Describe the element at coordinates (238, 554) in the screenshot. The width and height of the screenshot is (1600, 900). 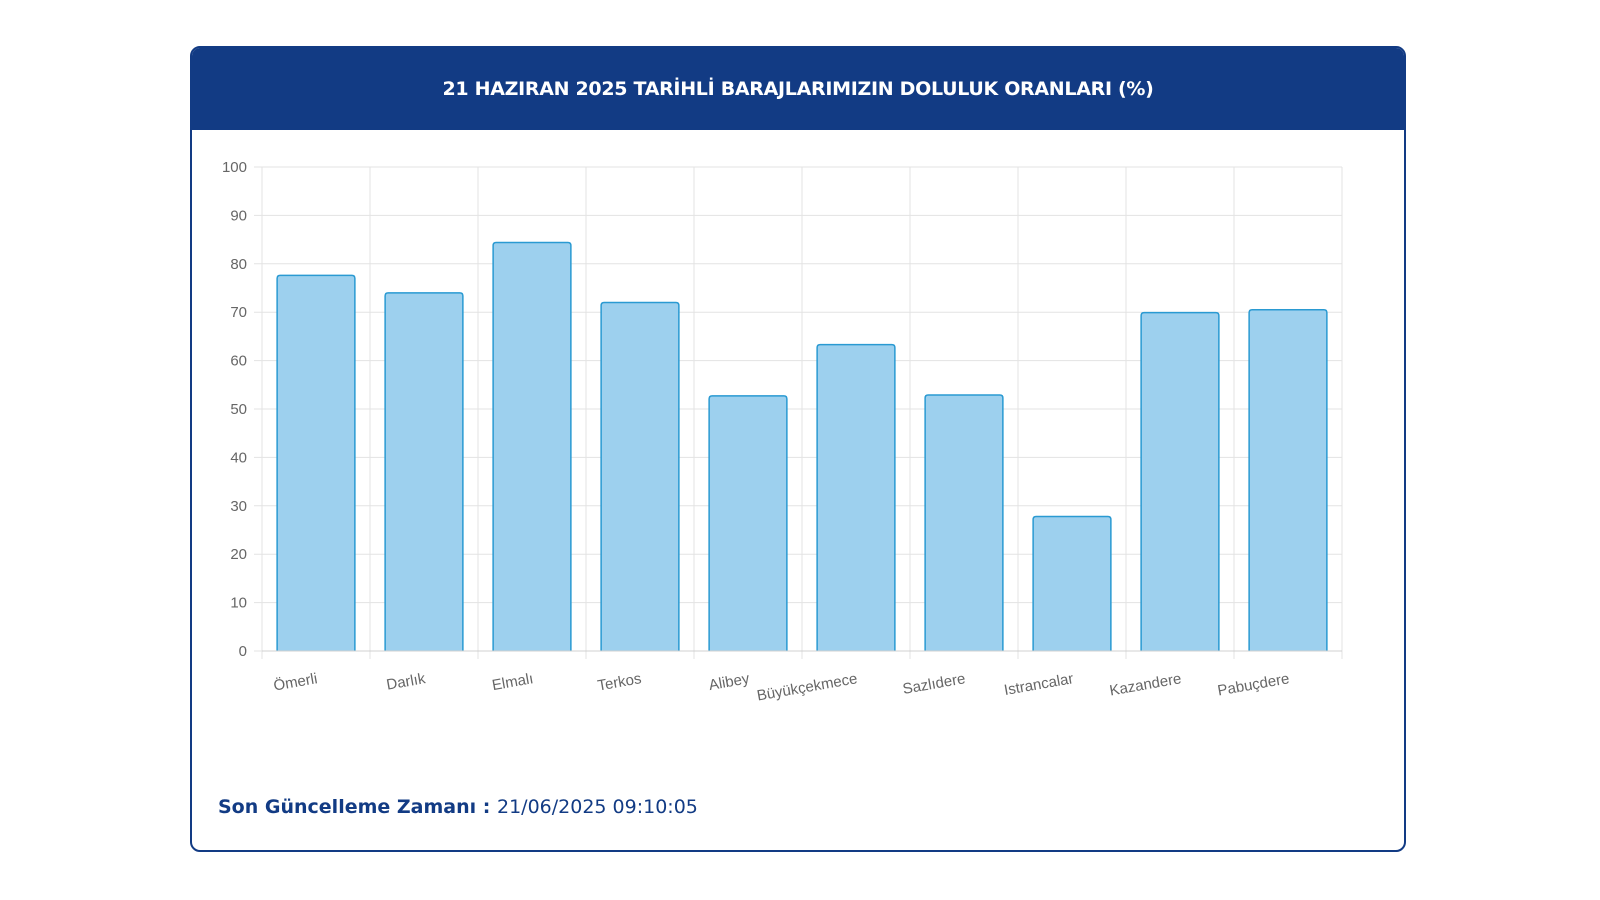
I see `y-tick-label: 20` at that location.